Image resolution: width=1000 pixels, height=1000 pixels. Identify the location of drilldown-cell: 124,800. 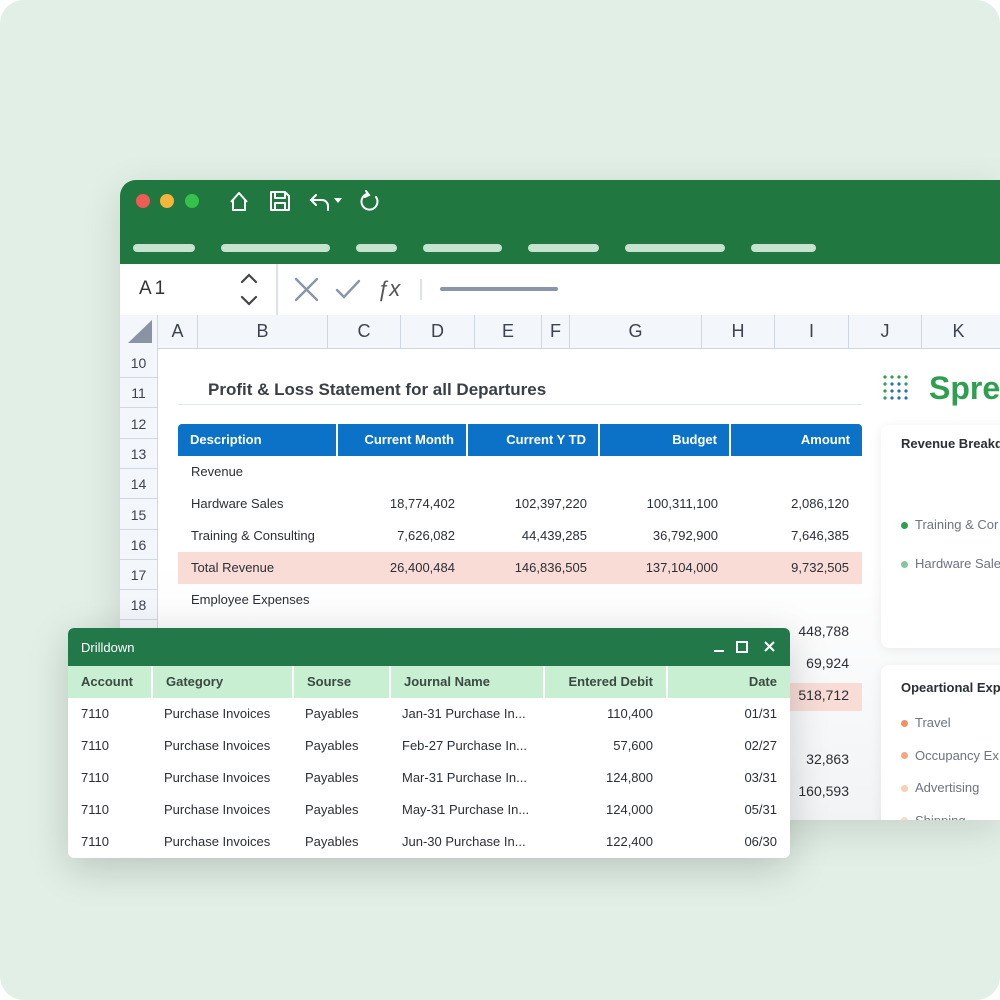
(629, 777).